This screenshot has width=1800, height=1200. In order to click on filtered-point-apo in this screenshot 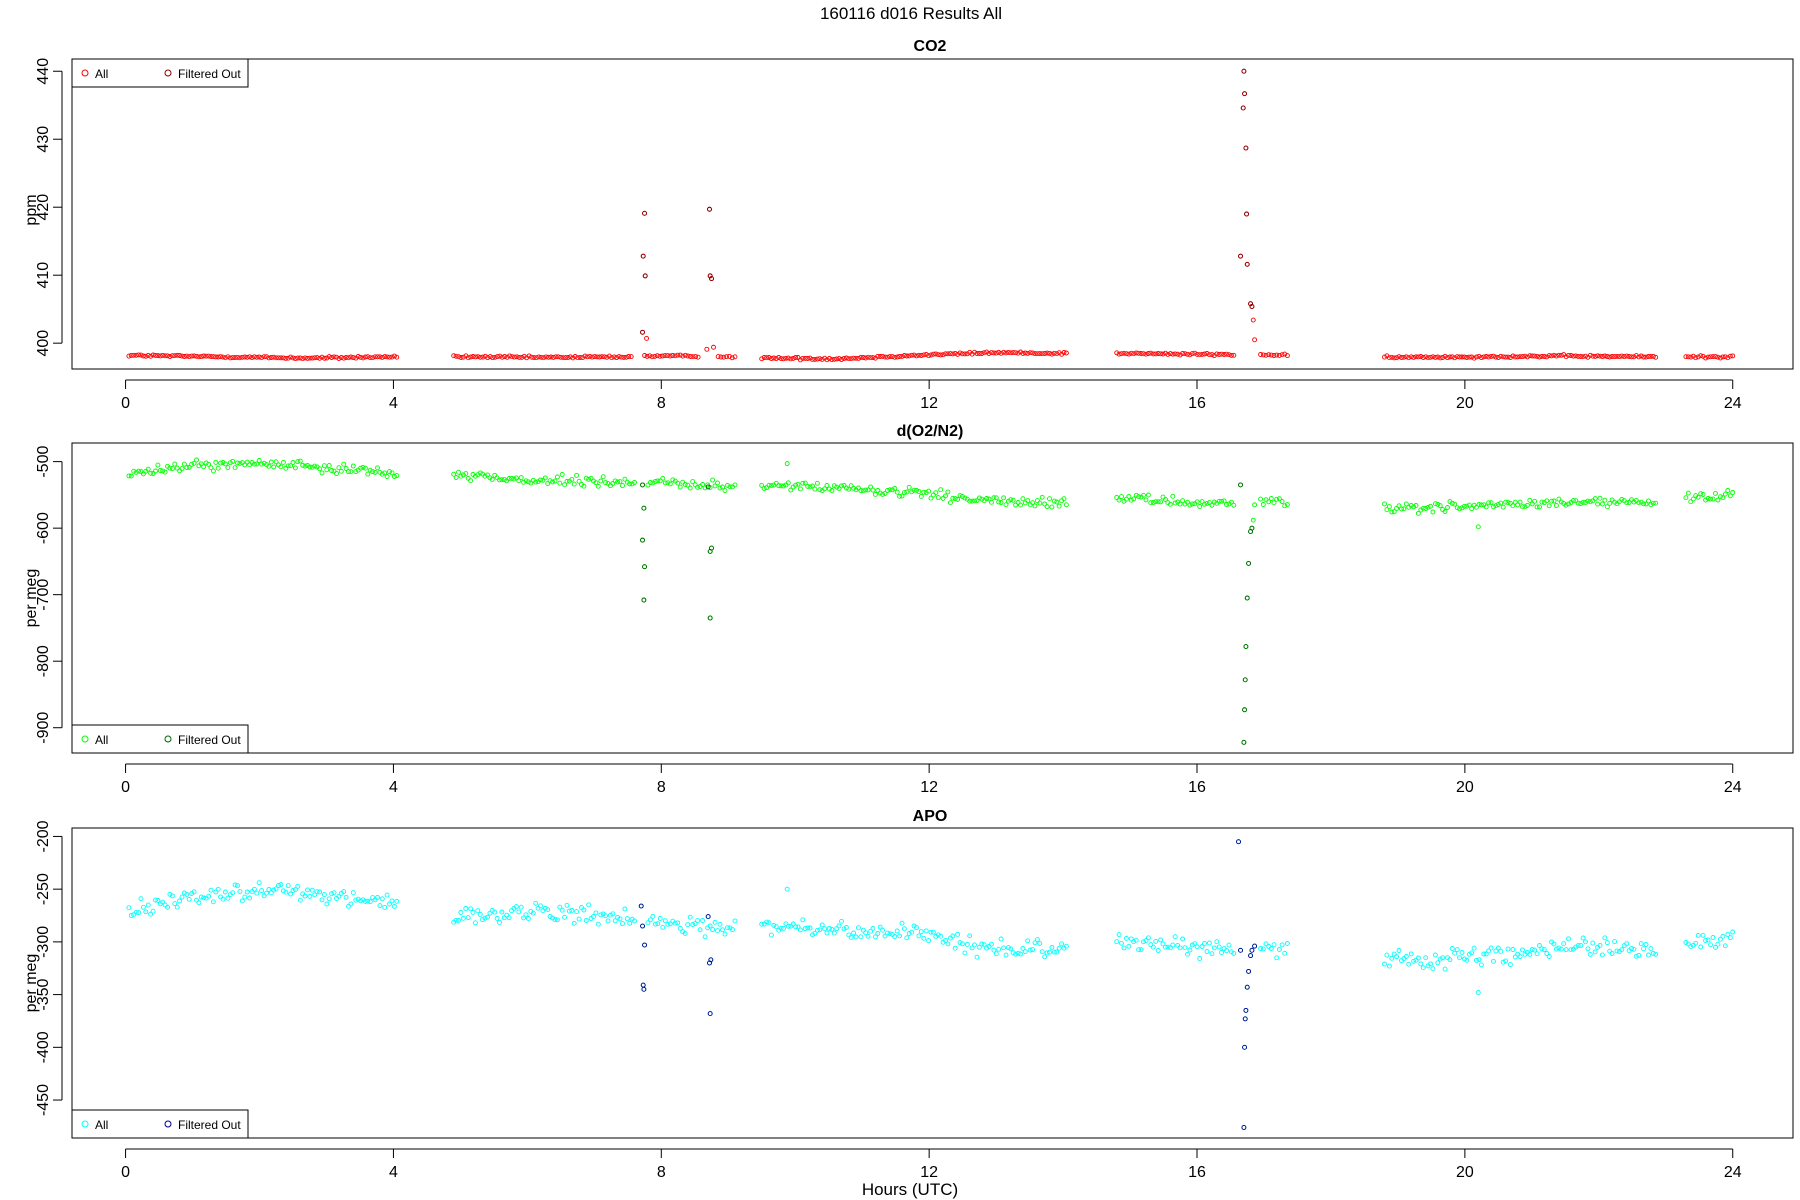, I will do `click(1245, 1047)`.